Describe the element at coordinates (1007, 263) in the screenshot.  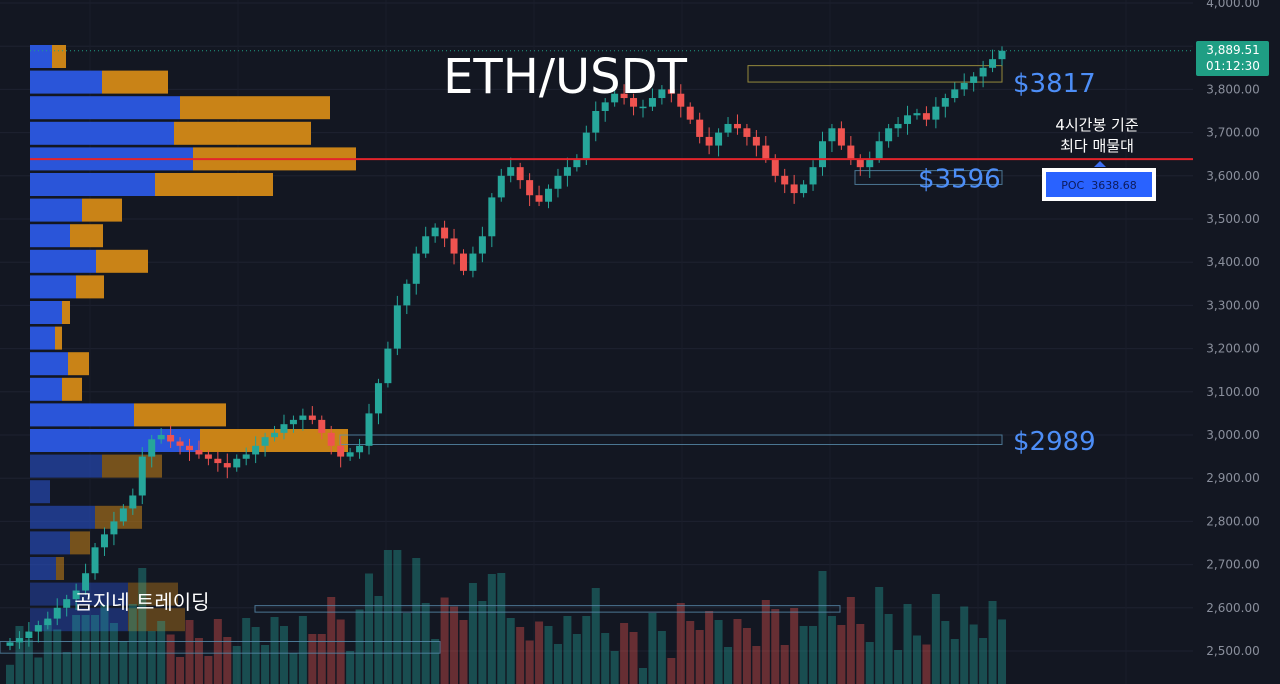
I see `level-labels: $3817 $3596 $2989` at that location.